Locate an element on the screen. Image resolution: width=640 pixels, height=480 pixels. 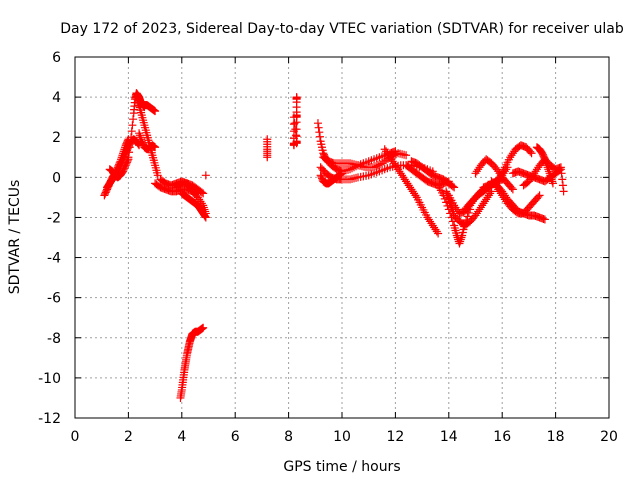
series-arc-ag is located at coordinates (494, 174).